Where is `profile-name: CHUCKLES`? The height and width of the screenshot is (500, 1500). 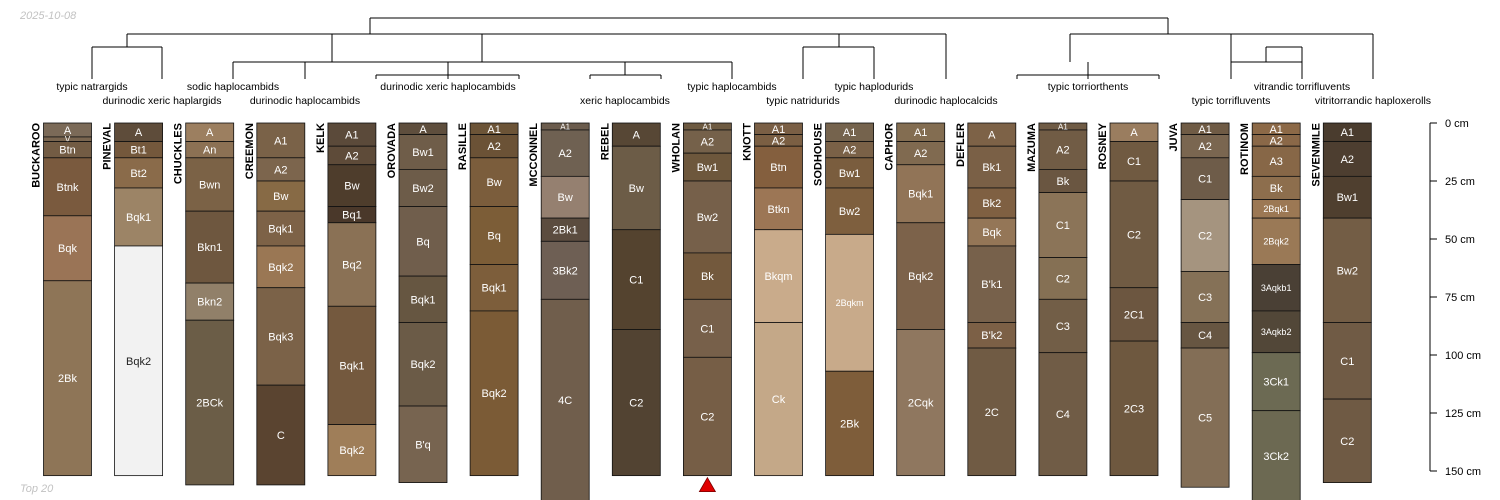
profile-name: CHUCKLES is located at coordinates (179, 153).